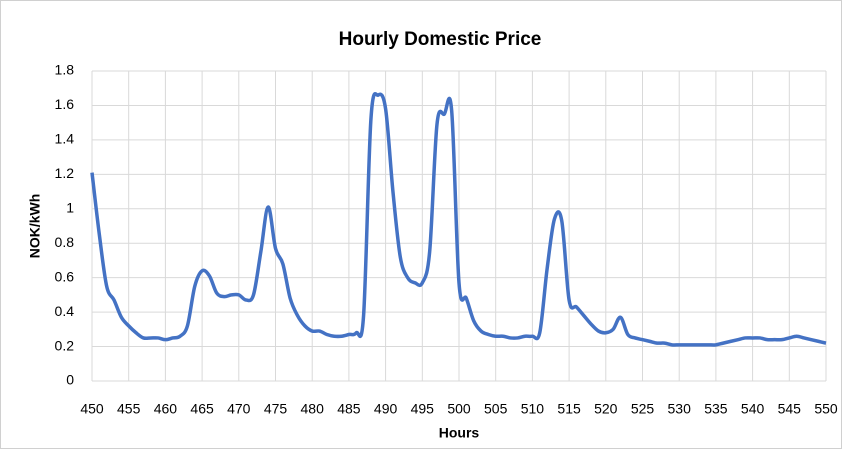  Describe the element at coordinates (569, 409) in the screenshot. I see `x-tick-label: 515` at that location.